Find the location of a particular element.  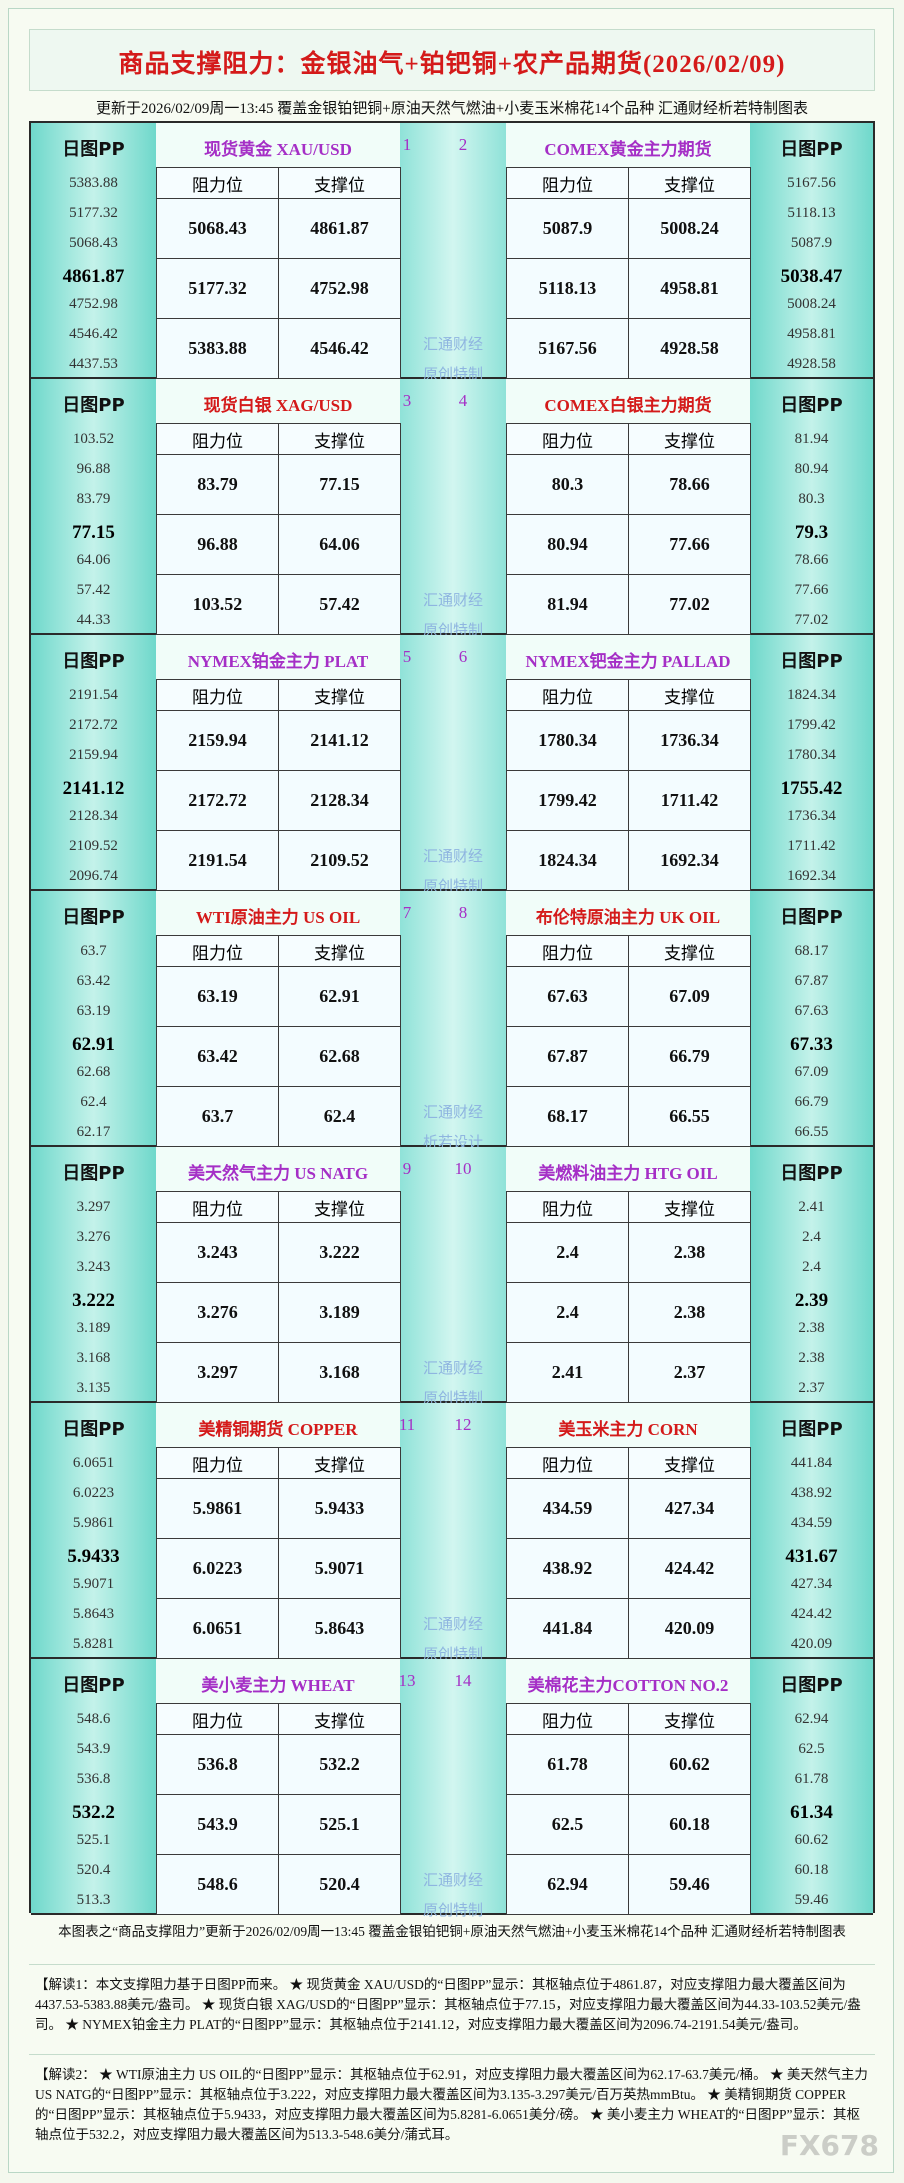

resistance-value: 5383.88 is located at coordinates (217, 348).